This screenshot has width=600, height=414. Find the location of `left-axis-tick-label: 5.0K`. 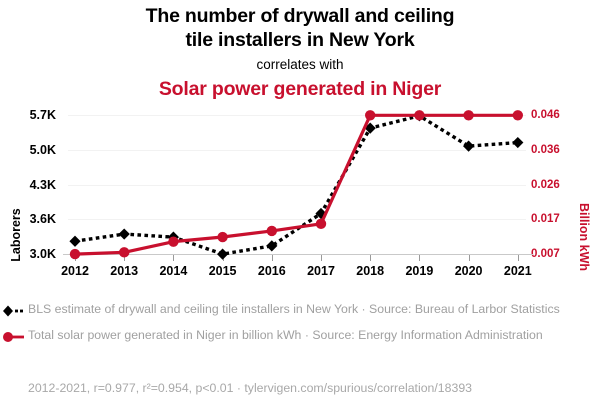

left-axis-tick-label: 5.0K is located at coordinates (42, 150).